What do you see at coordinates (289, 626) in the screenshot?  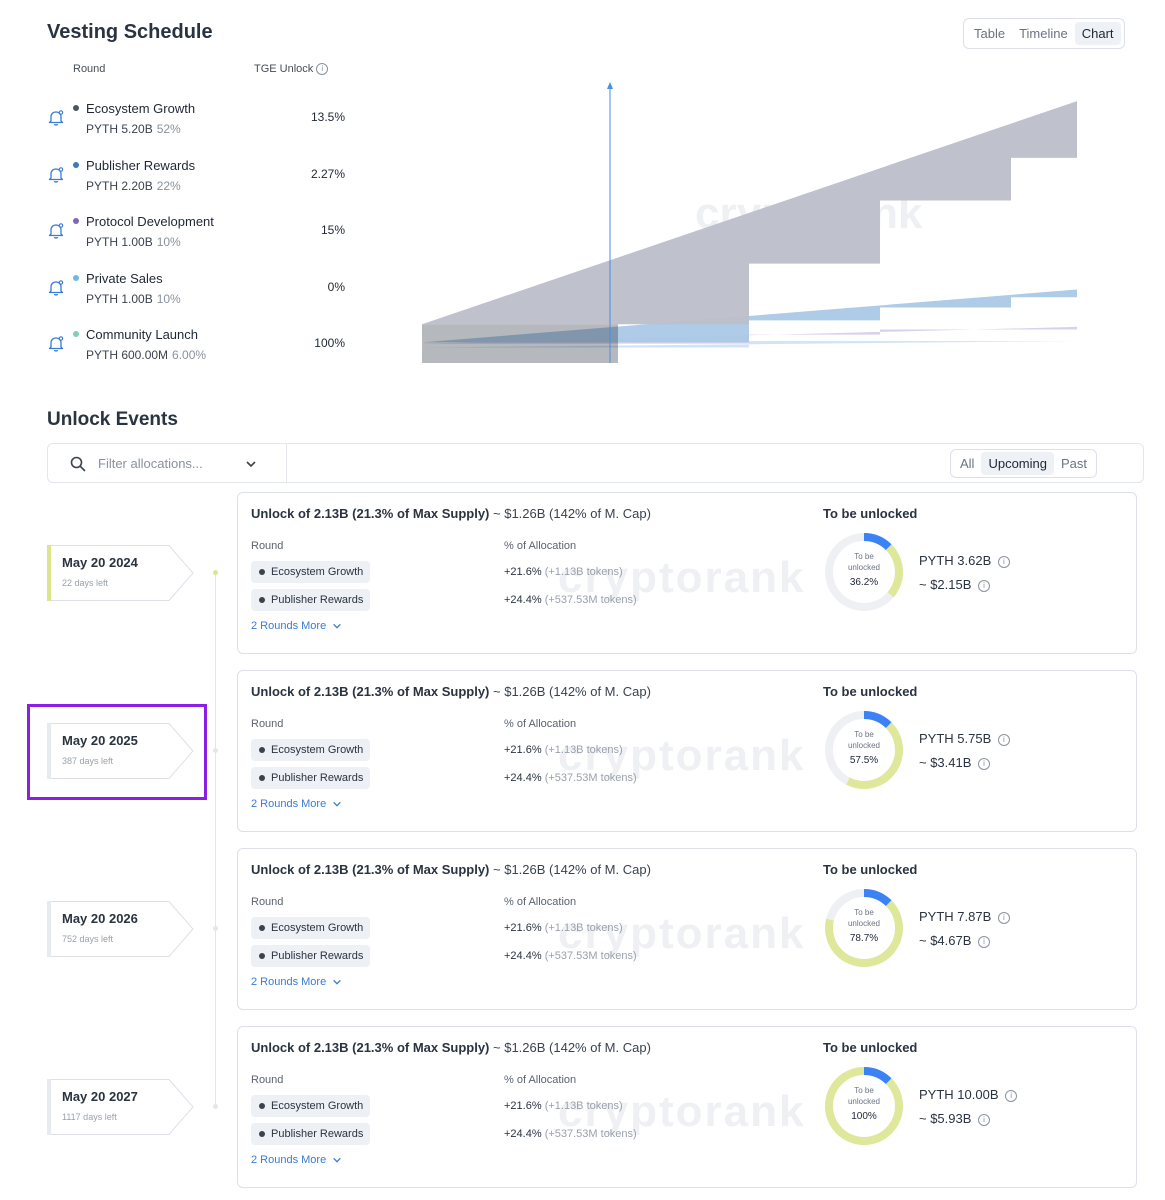 I see `rounds-more-label: 2 Rounds More` at bounding box center [289, 626].